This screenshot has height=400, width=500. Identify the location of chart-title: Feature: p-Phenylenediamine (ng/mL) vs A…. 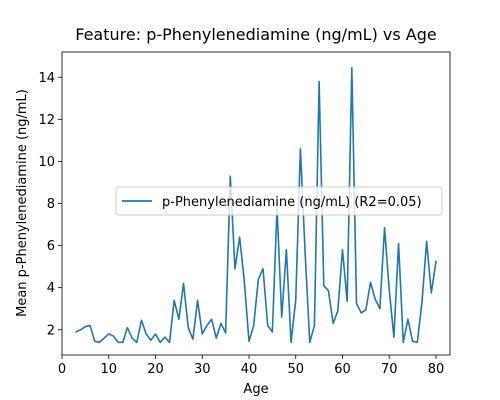
(255, 34).